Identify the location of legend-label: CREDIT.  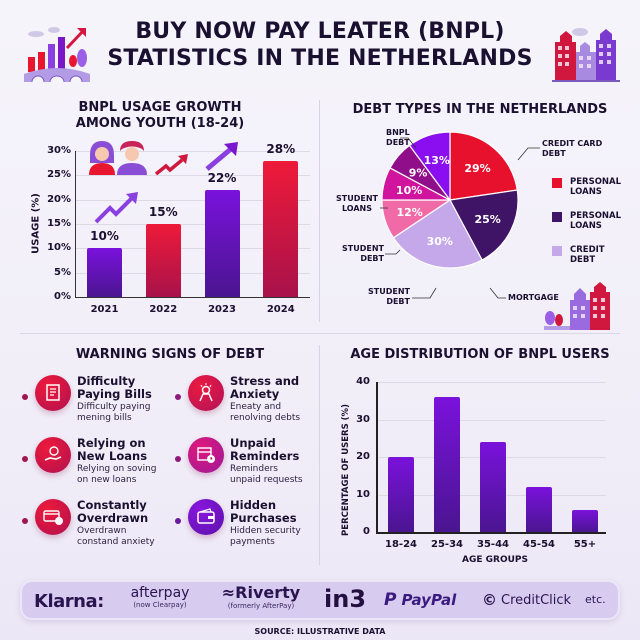
(587, 250).